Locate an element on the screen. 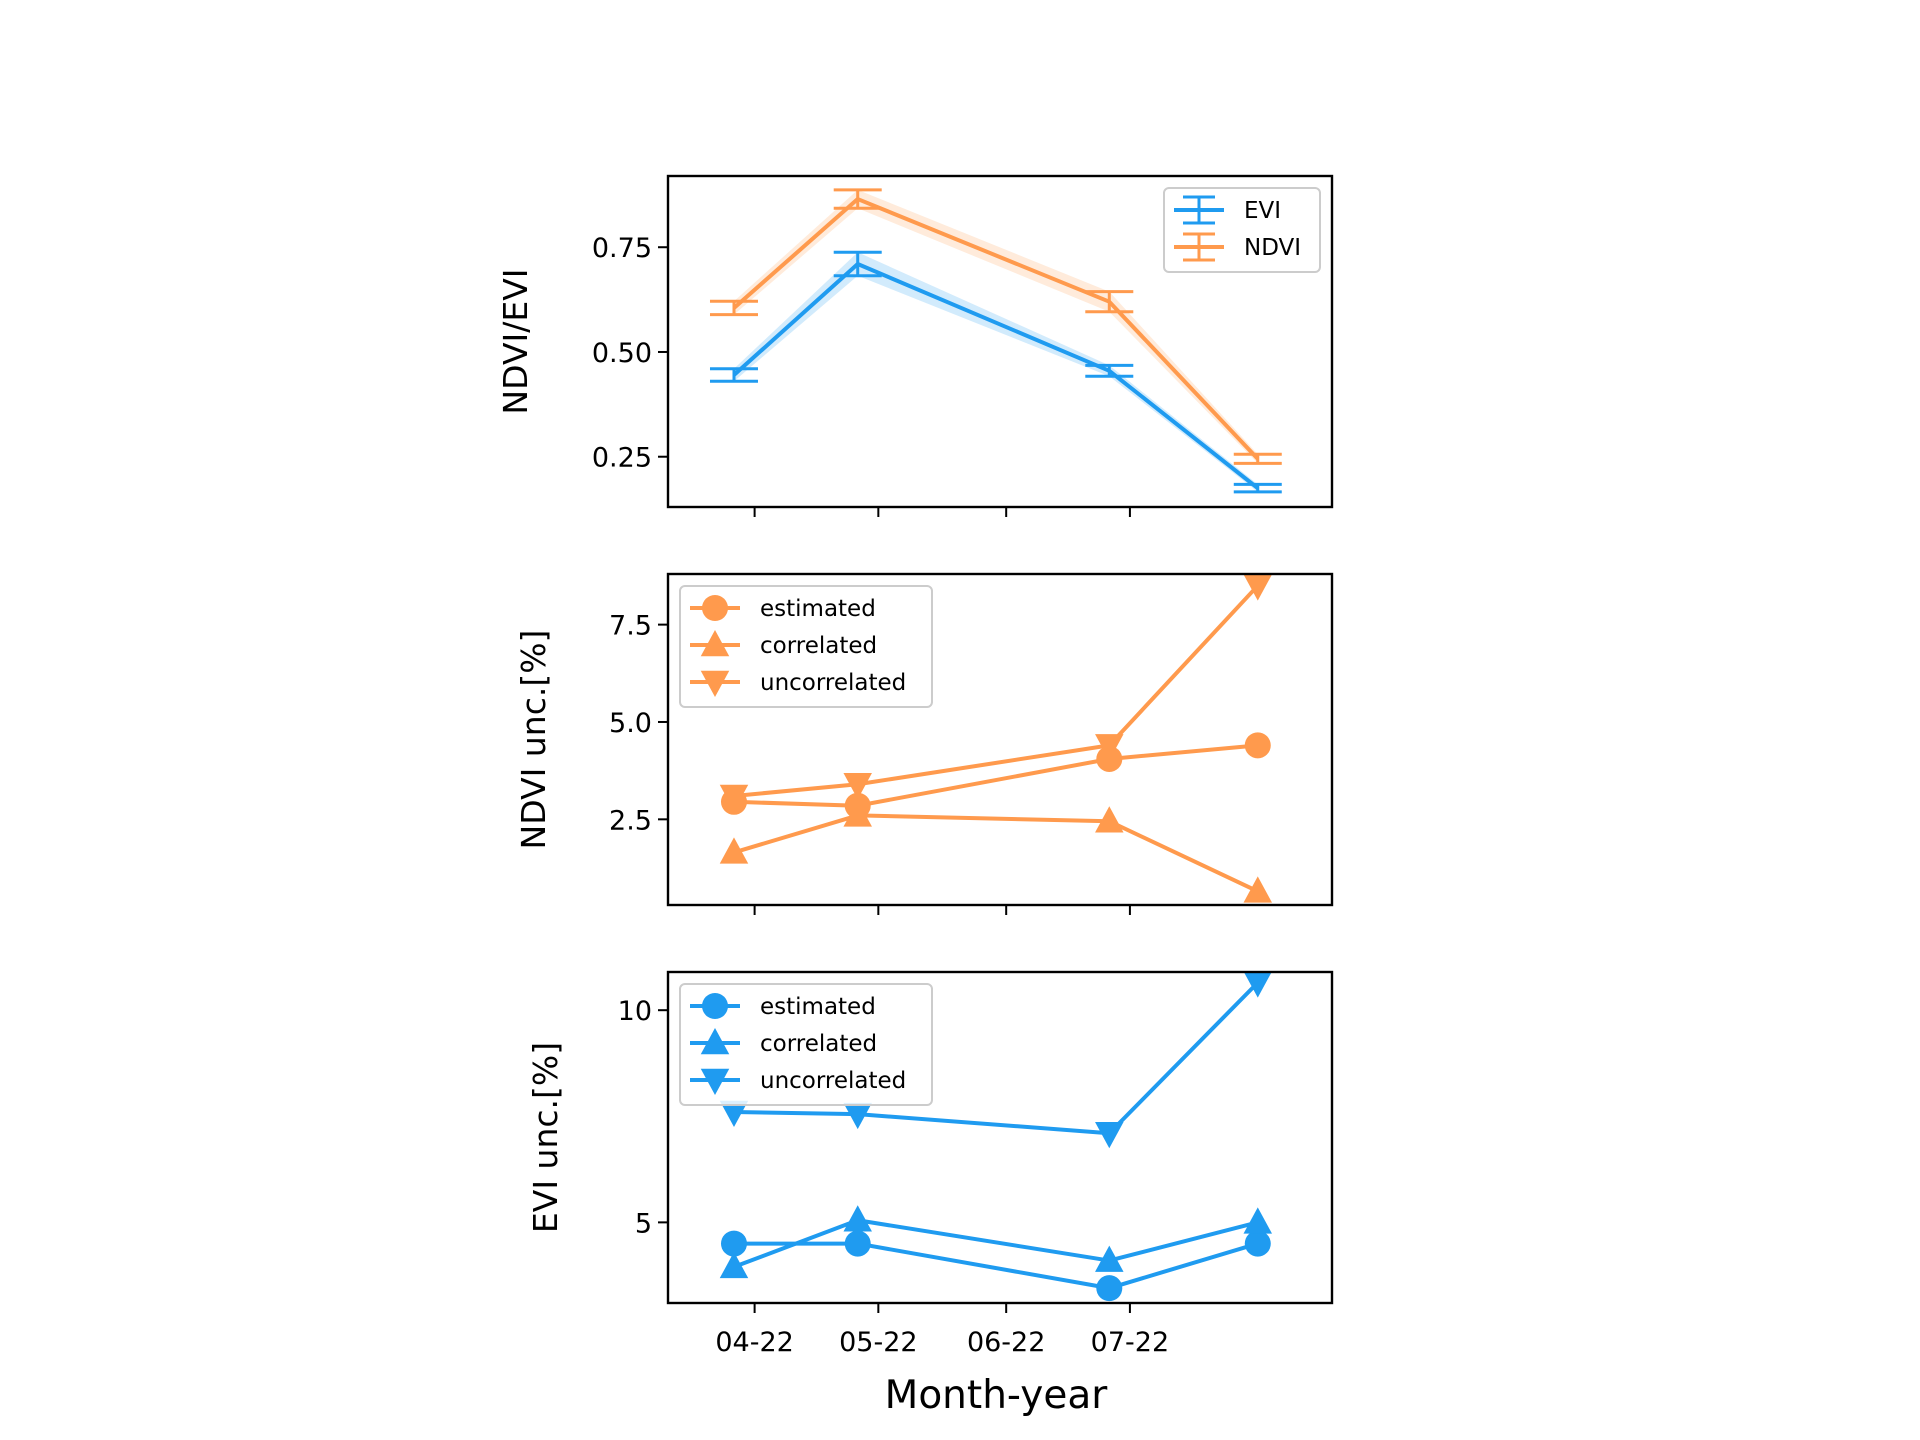 The image size is (1920, 1440). y-axis-label: NDVI unc.[%] is located at coordinates (533, 740).